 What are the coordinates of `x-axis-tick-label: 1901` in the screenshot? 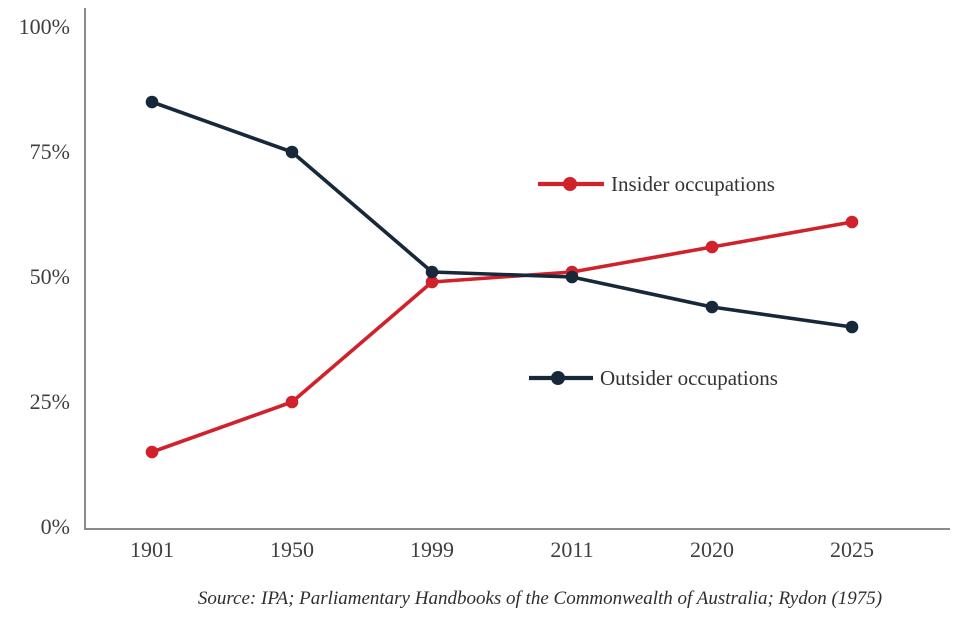 It's located at (152, 549).